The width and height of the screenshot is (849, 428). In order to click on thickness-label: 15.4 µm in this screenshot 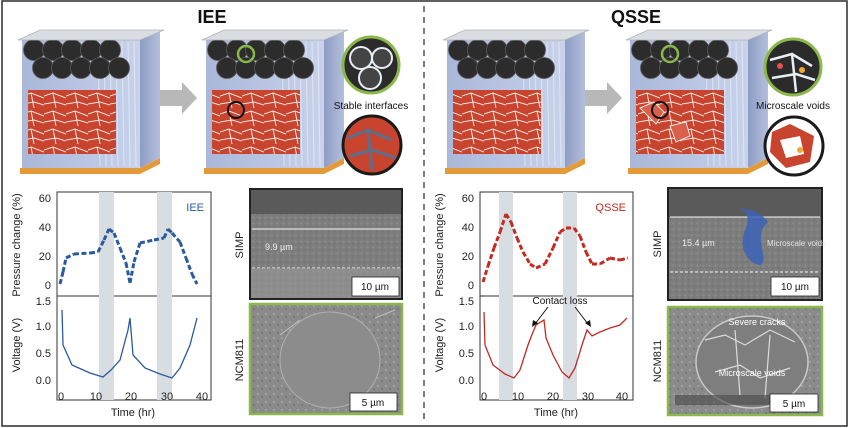, I will do `click(698, 243)`.